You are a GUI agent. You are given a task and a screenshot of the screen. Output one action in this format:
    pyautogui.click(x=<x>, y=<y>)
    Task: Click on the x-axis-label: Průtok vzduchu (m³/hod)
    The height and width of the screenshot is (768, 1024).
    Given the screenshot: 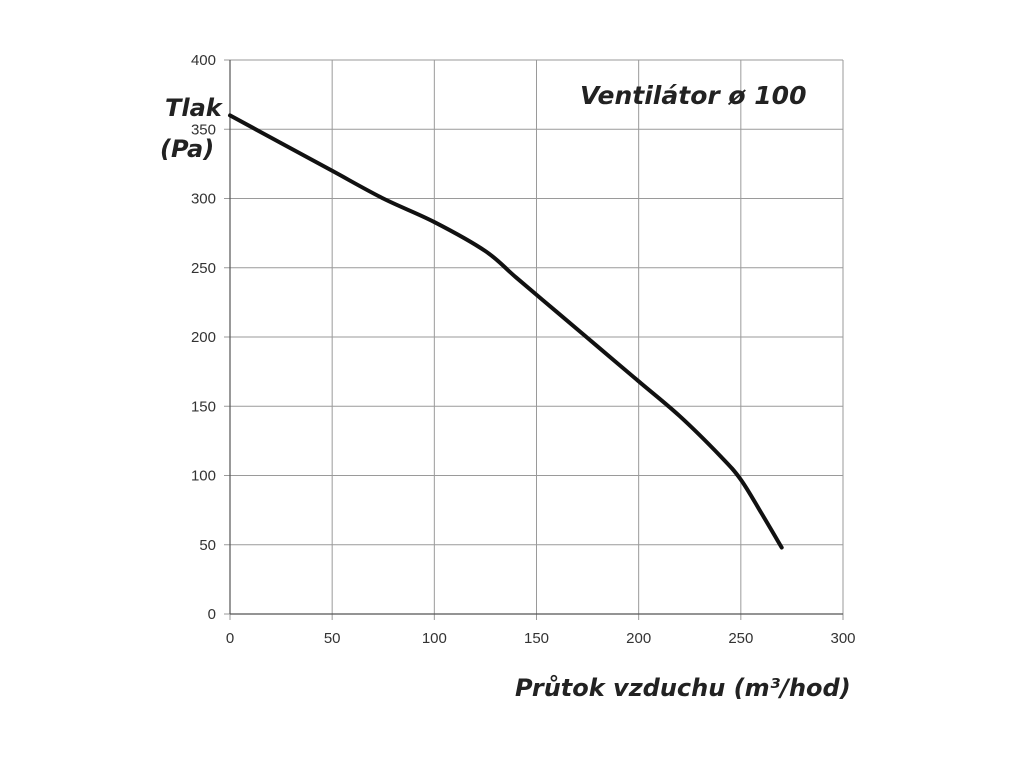 What is the action you would take?
    pyautogui.click(x=683, y=688)
    